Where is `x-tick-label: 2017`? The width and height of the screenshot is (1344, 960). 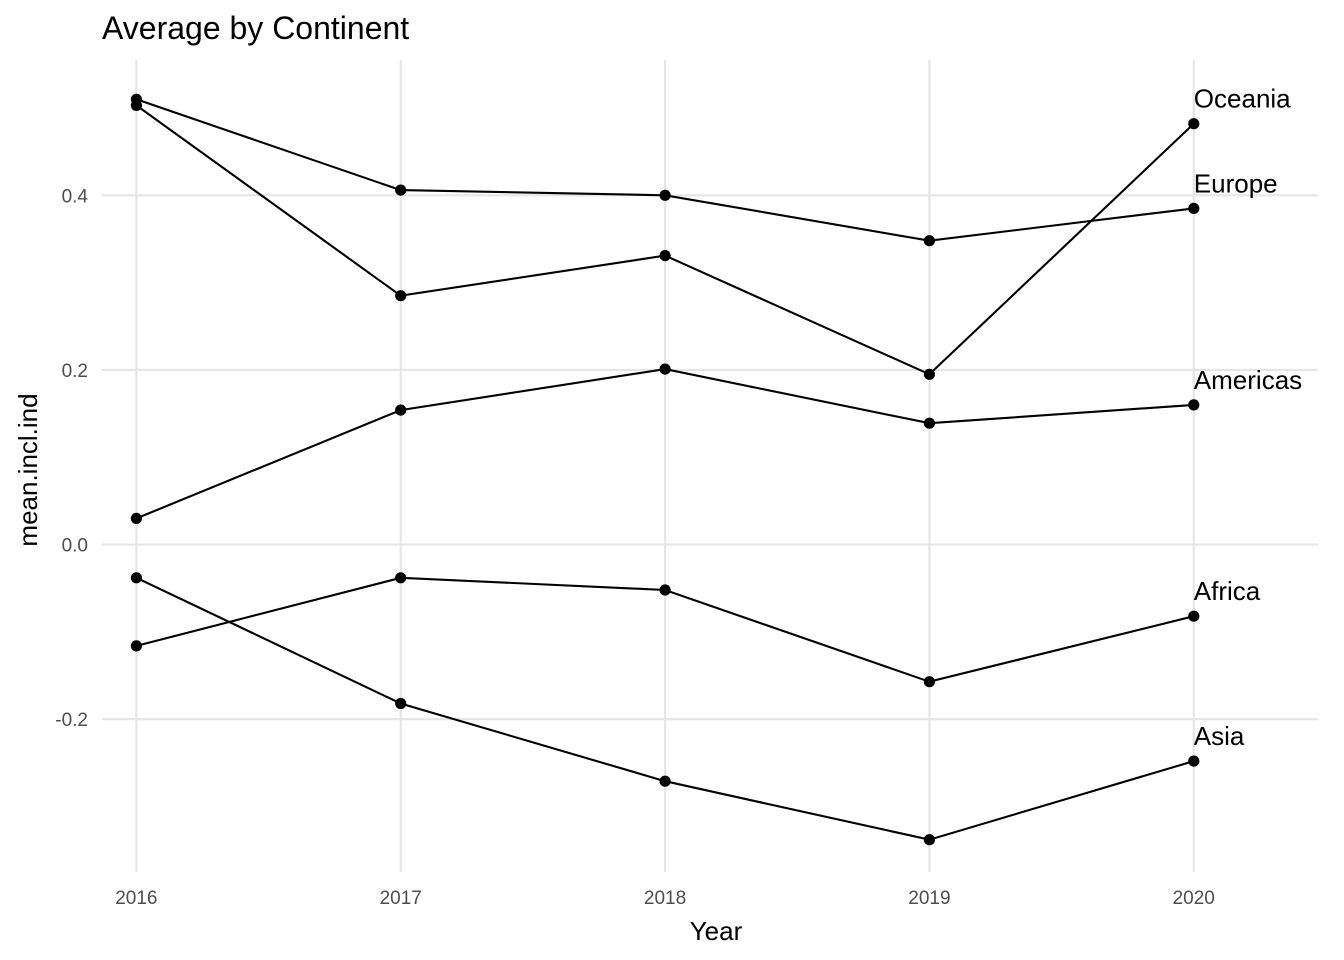
x-tick-label: 2017 is located at coordinates (401, 898).